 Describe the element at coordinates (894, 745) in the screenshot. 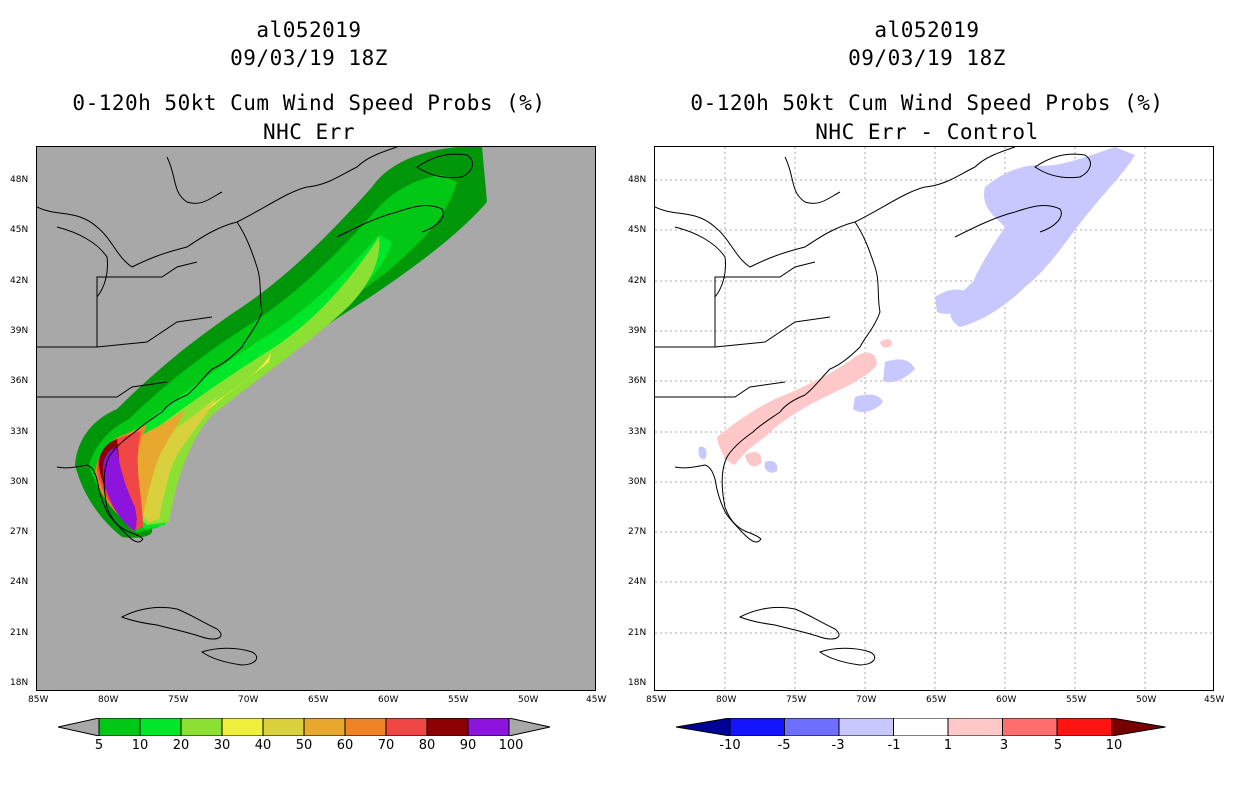

I see `colorbar-label: -1` at that location.